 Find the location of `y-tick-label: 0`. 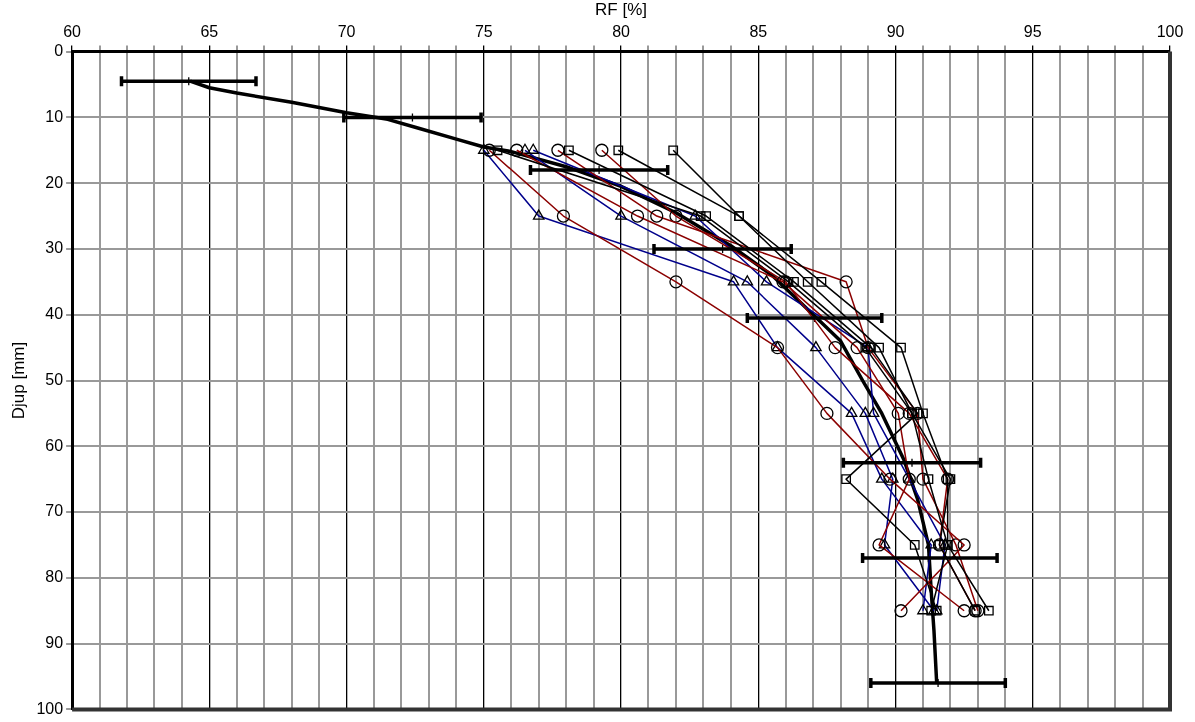

y-tick-label: 0 is located at coordinates (59, 51).